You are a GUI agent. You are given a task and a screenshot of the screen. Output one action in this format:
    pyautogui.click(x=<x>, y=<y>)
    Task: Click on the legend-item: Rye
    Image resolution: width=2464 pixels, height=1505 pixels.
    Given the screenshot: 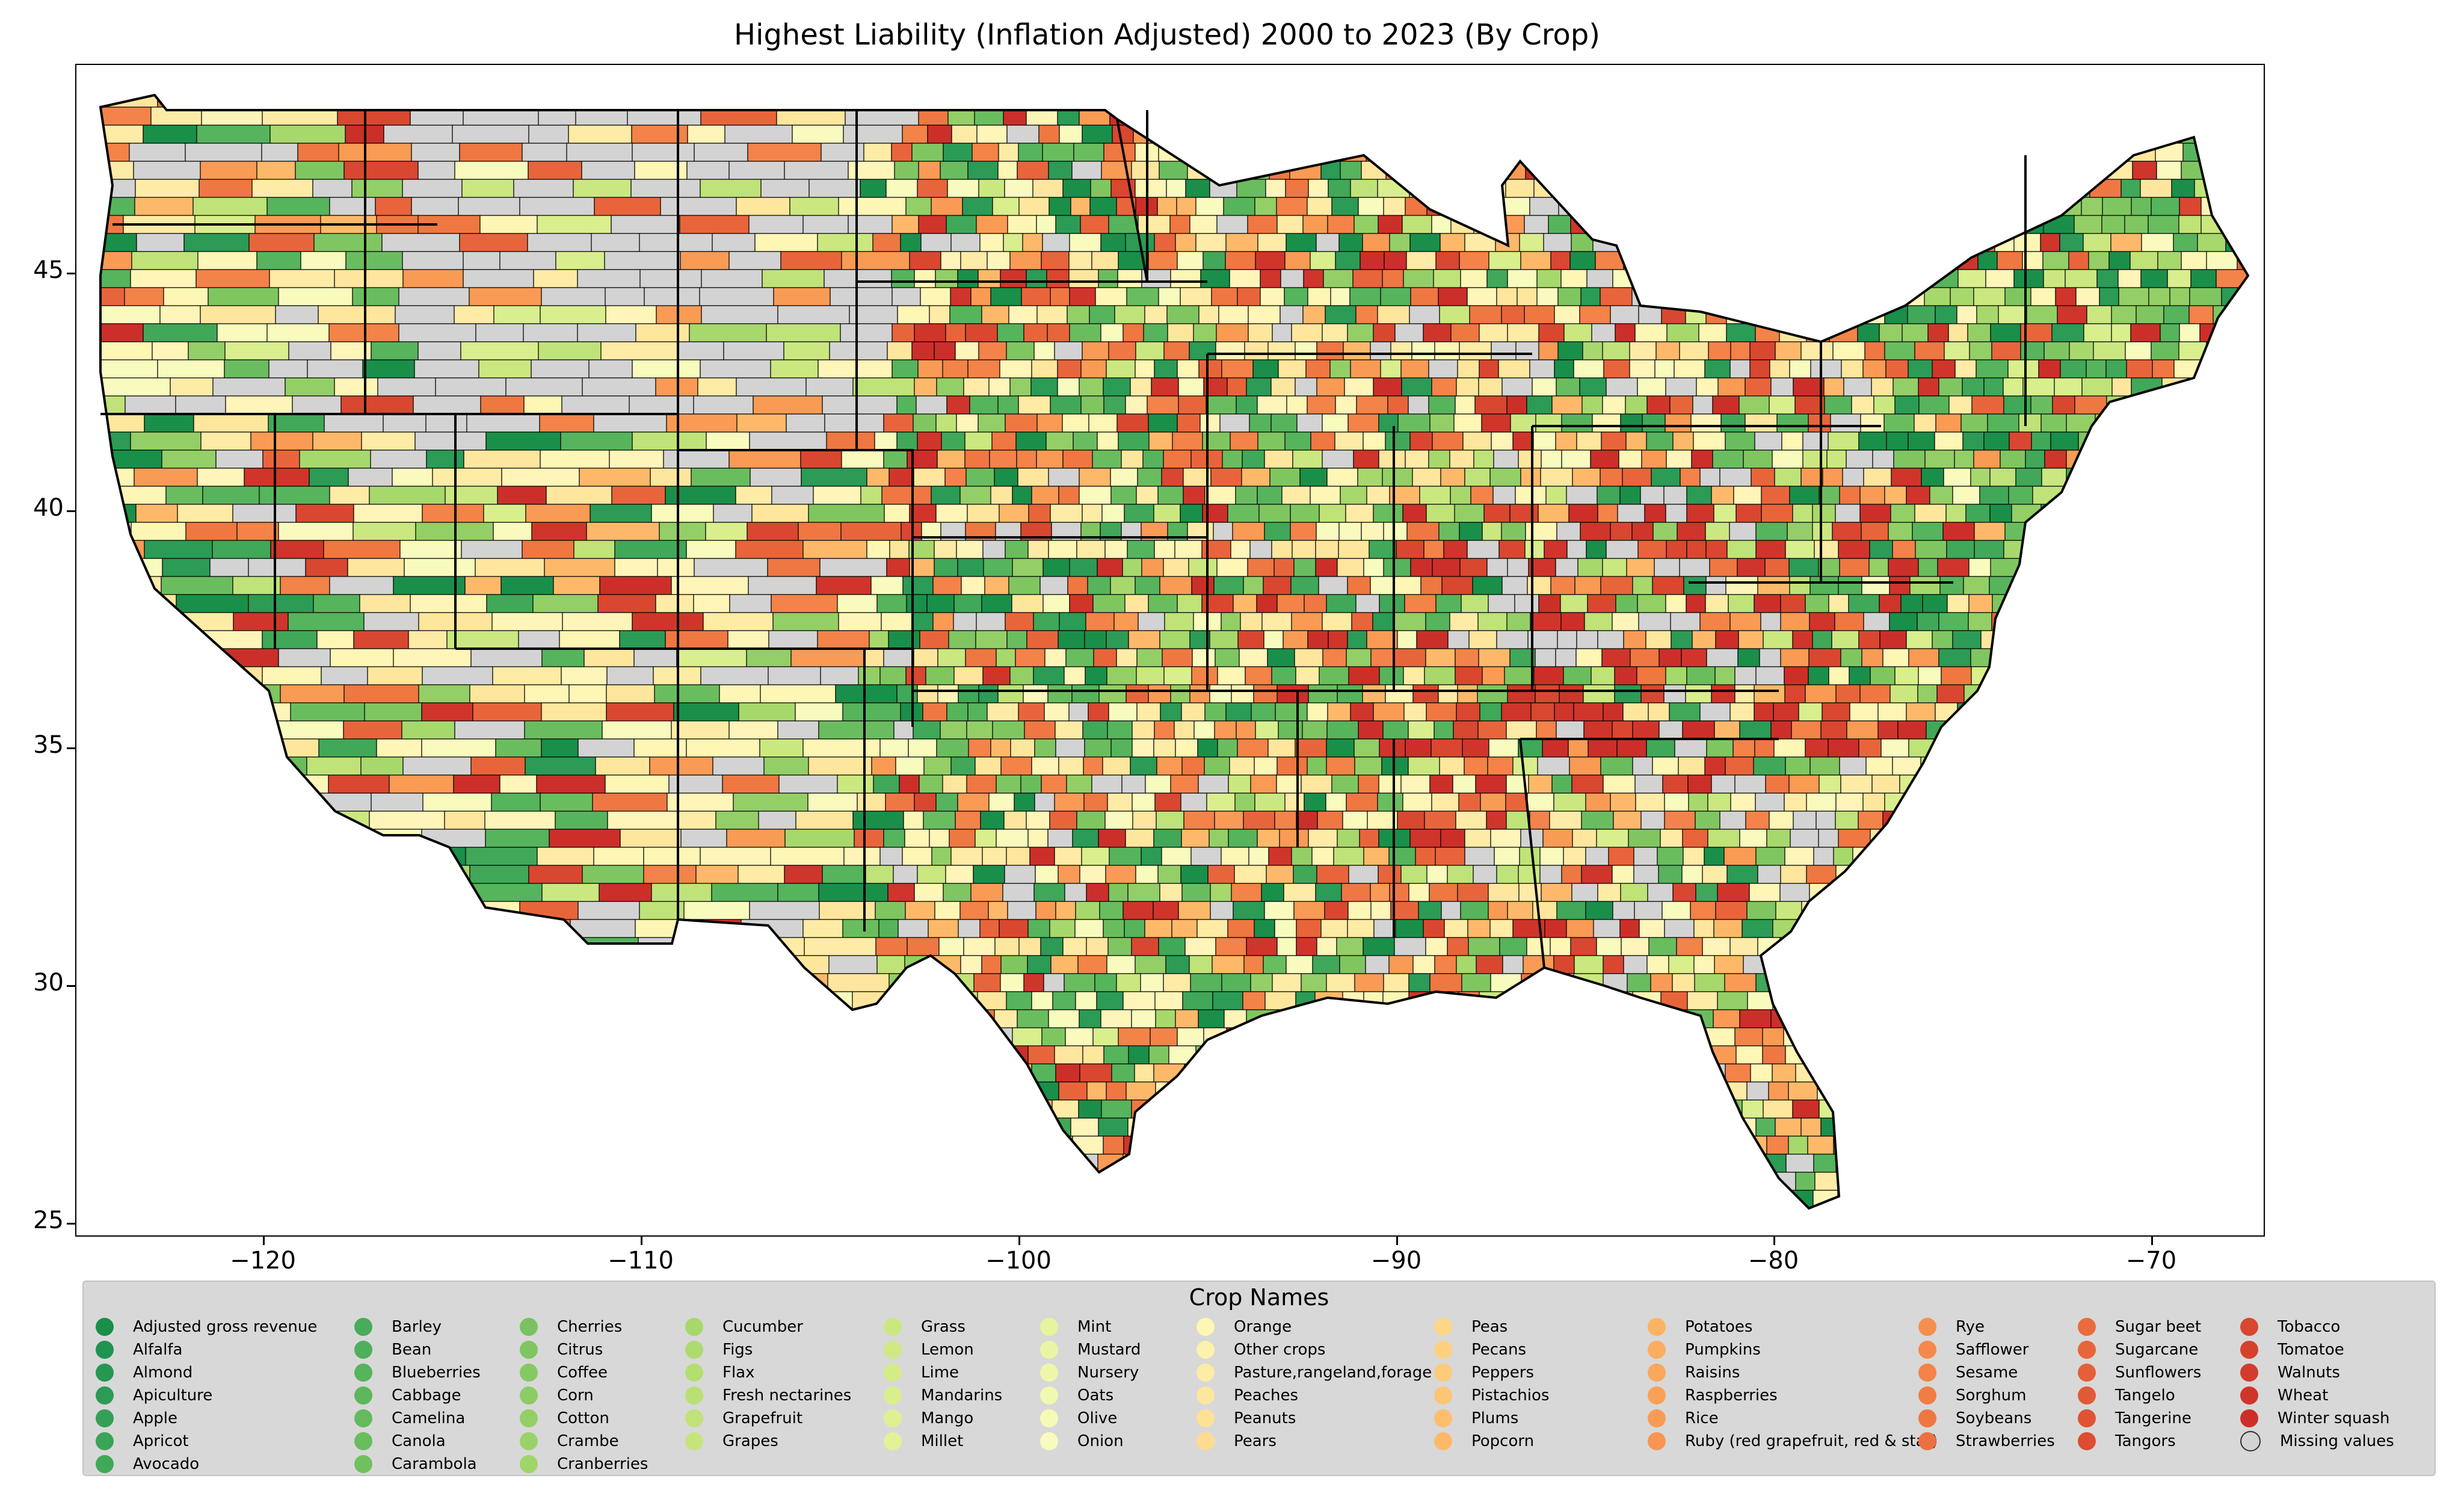 What is the action you would take?
    pyautogui.click(x=1986, y=1326)
    